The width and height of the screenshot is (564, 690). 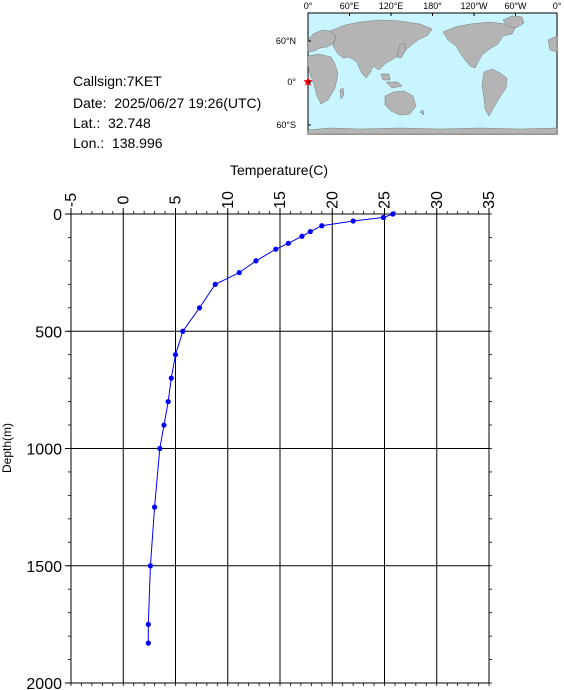 What do you see at coordinates (57, 215) in the screenshot?
I see `y-tick-label: 0` at bounding box center [57, 215].